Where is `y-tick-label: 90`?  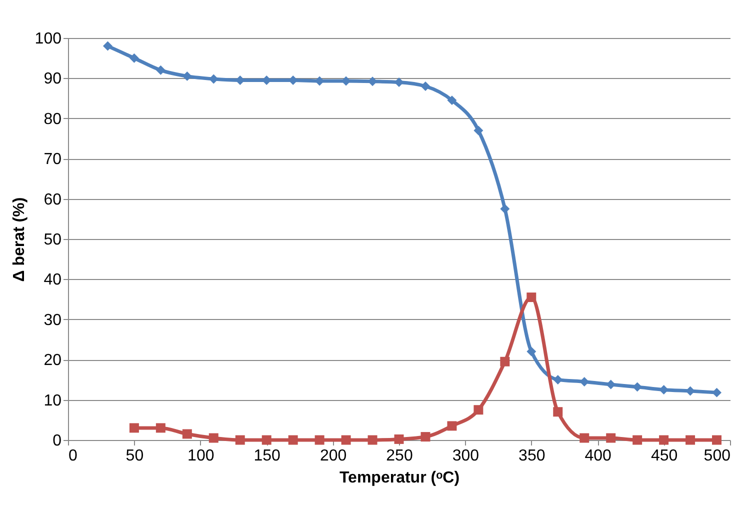 y-tick-label: 90 is located at coordinates (53, 79).